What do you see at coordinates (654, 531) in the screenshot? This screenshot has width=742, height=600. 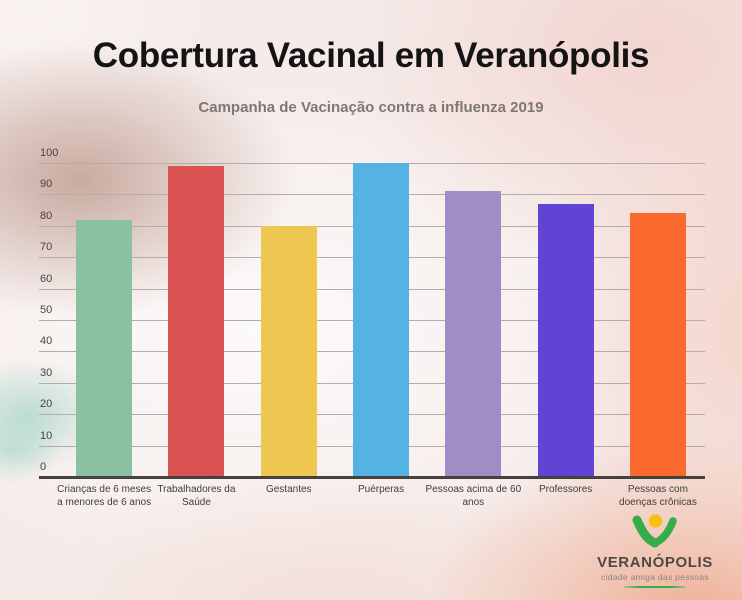 I see `veranopolis-v-mark-icon` at bounding box center [654, 531].